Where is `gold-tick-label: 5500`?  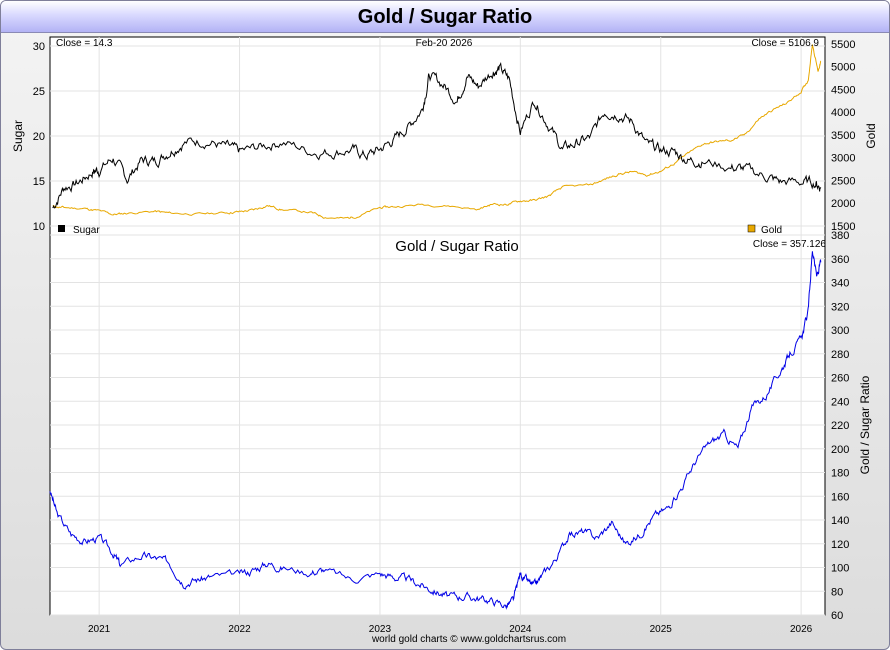
gold-tick-label: 5500 is located at coordinates (843, 45).